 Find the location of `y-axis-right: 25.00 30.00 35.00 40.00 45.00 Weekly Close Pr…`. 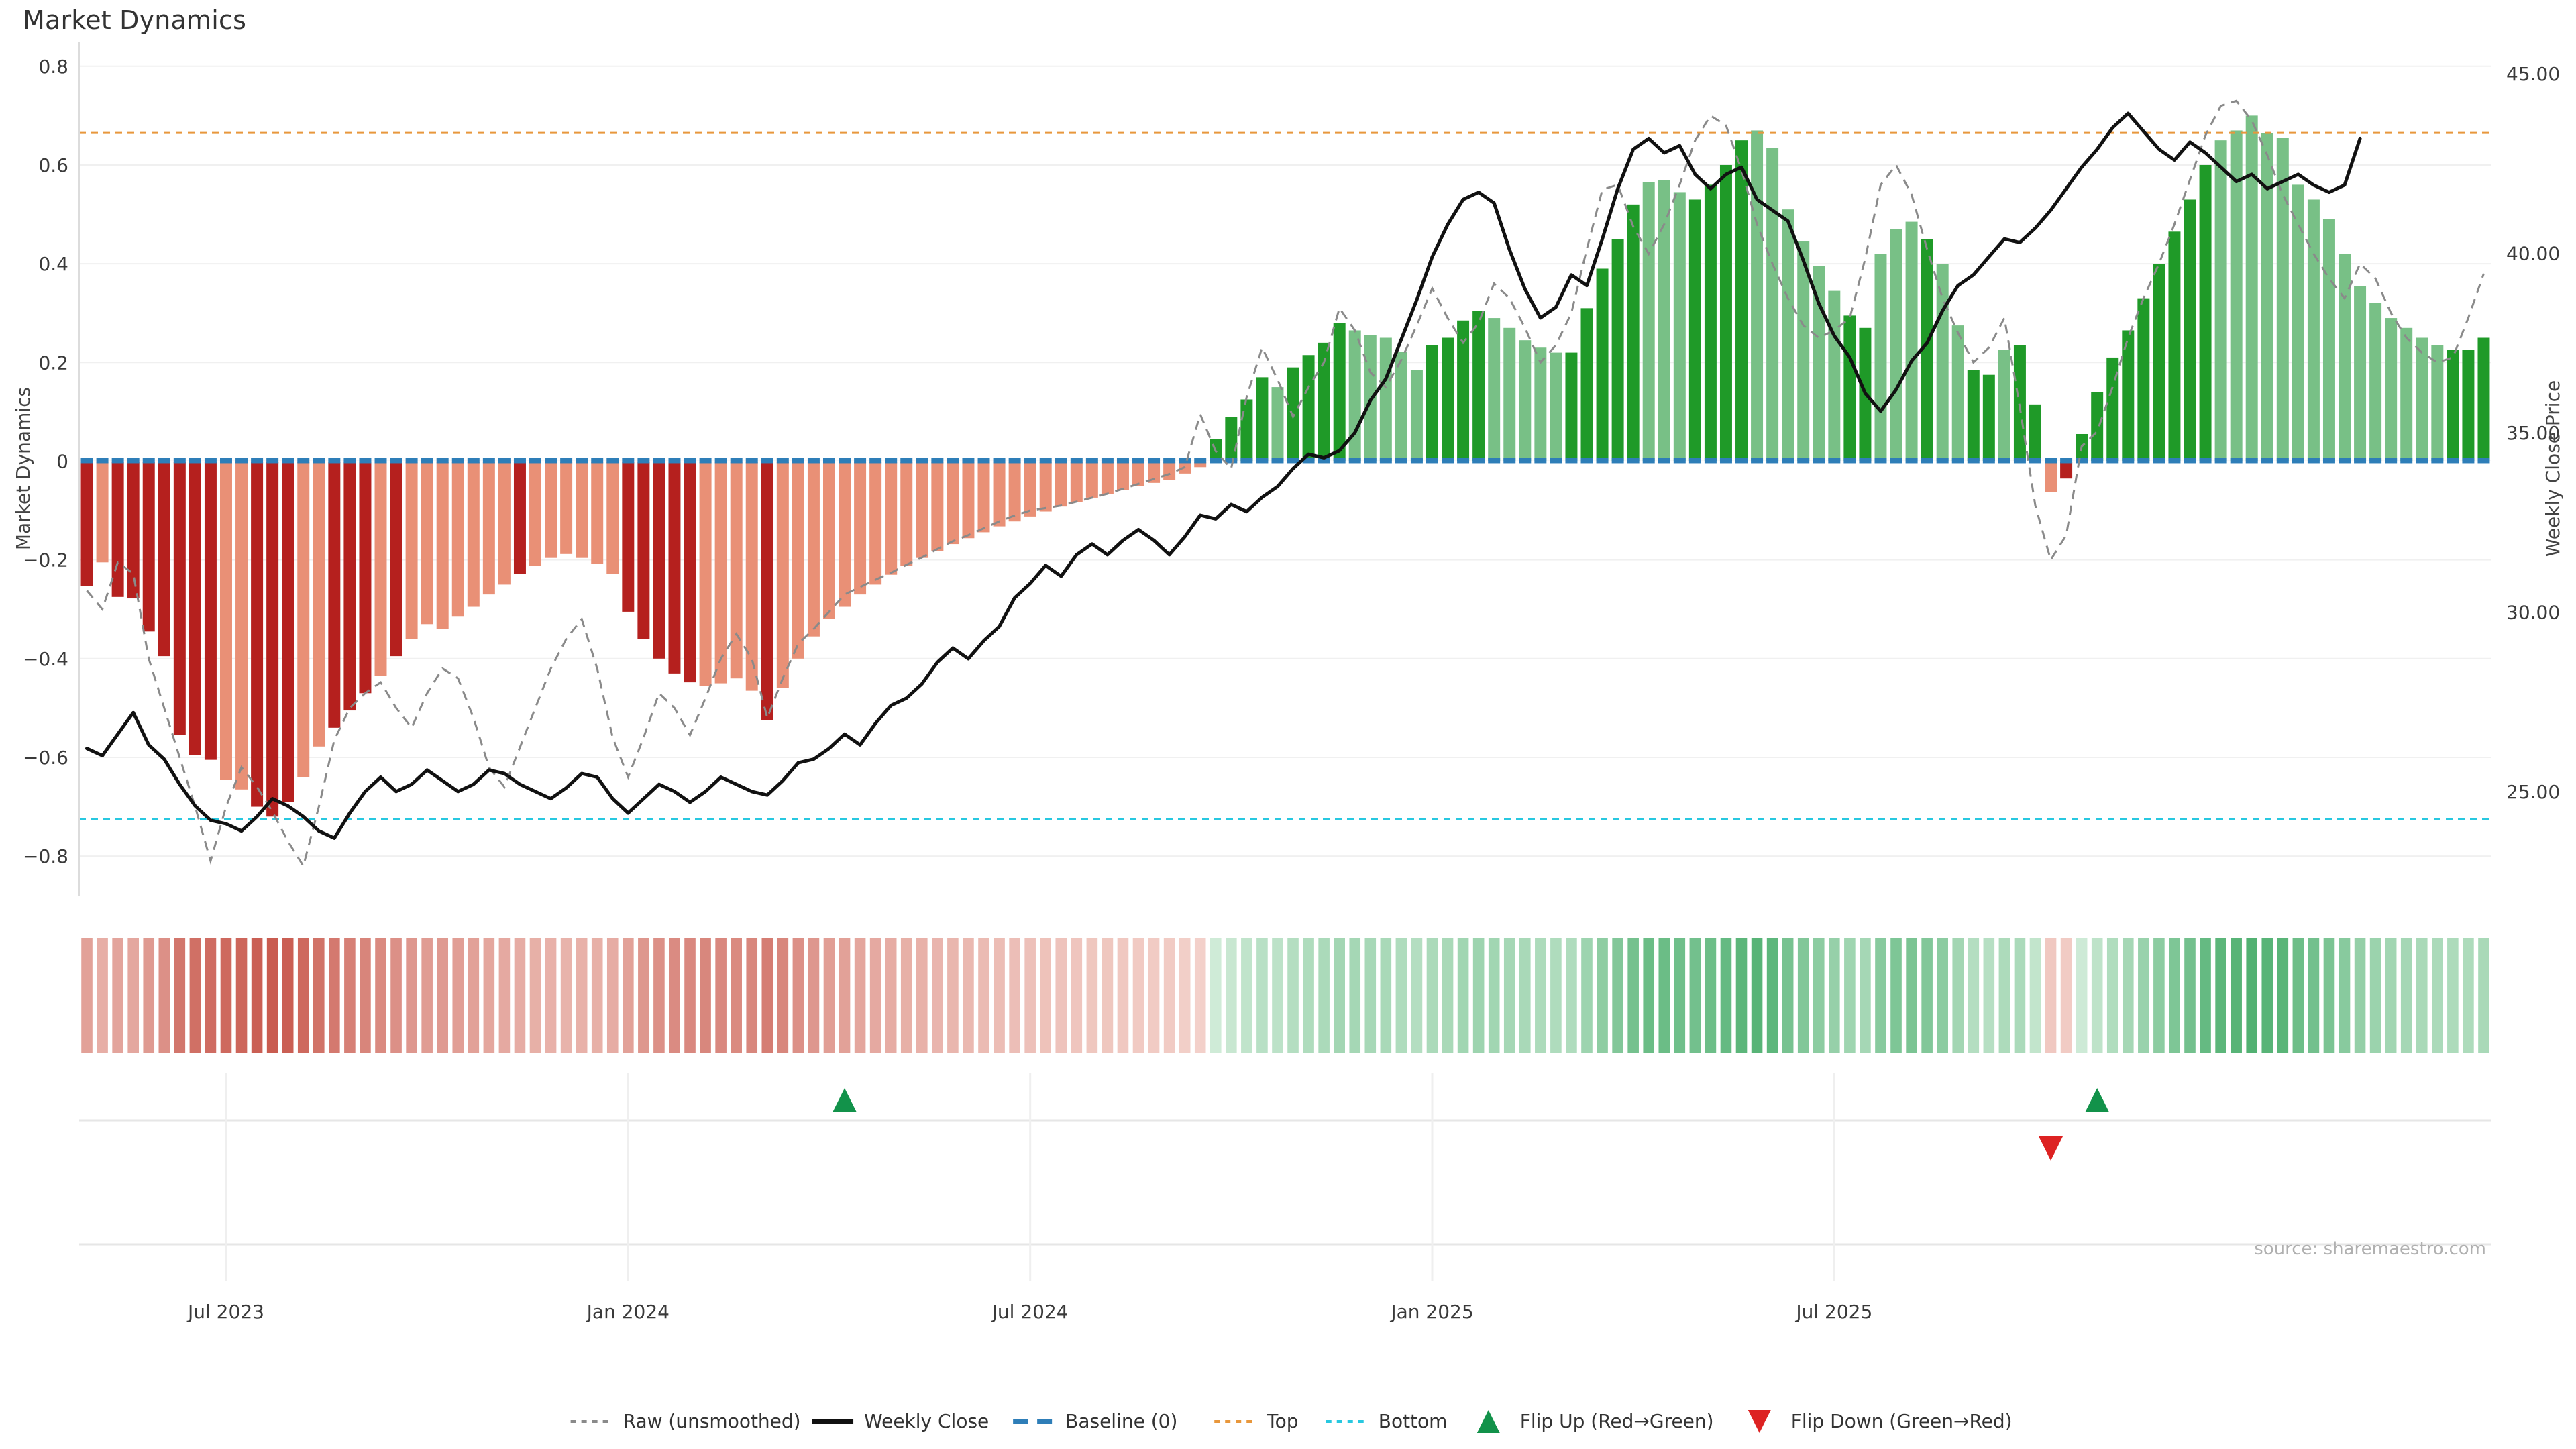

y-axis-right: 25.00 30.00 35.00 40.00 45.00 Weekly Close Pr… is located at coordinates (2535, 433).